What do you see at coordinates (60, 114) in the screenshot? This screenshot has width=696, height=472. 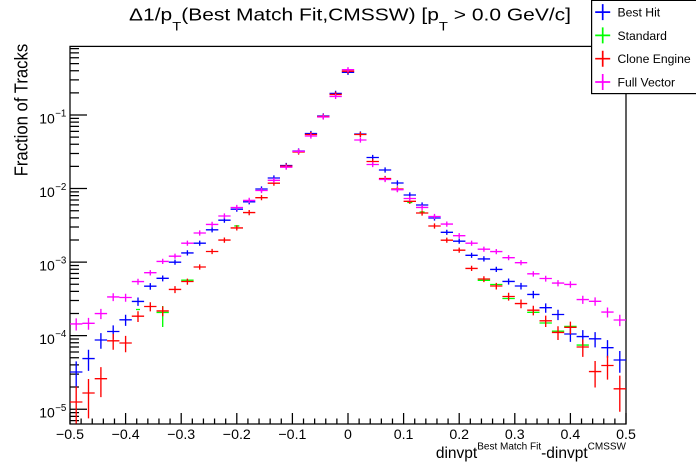 I see `svg-text: −1` at bounding box center [60, 114].